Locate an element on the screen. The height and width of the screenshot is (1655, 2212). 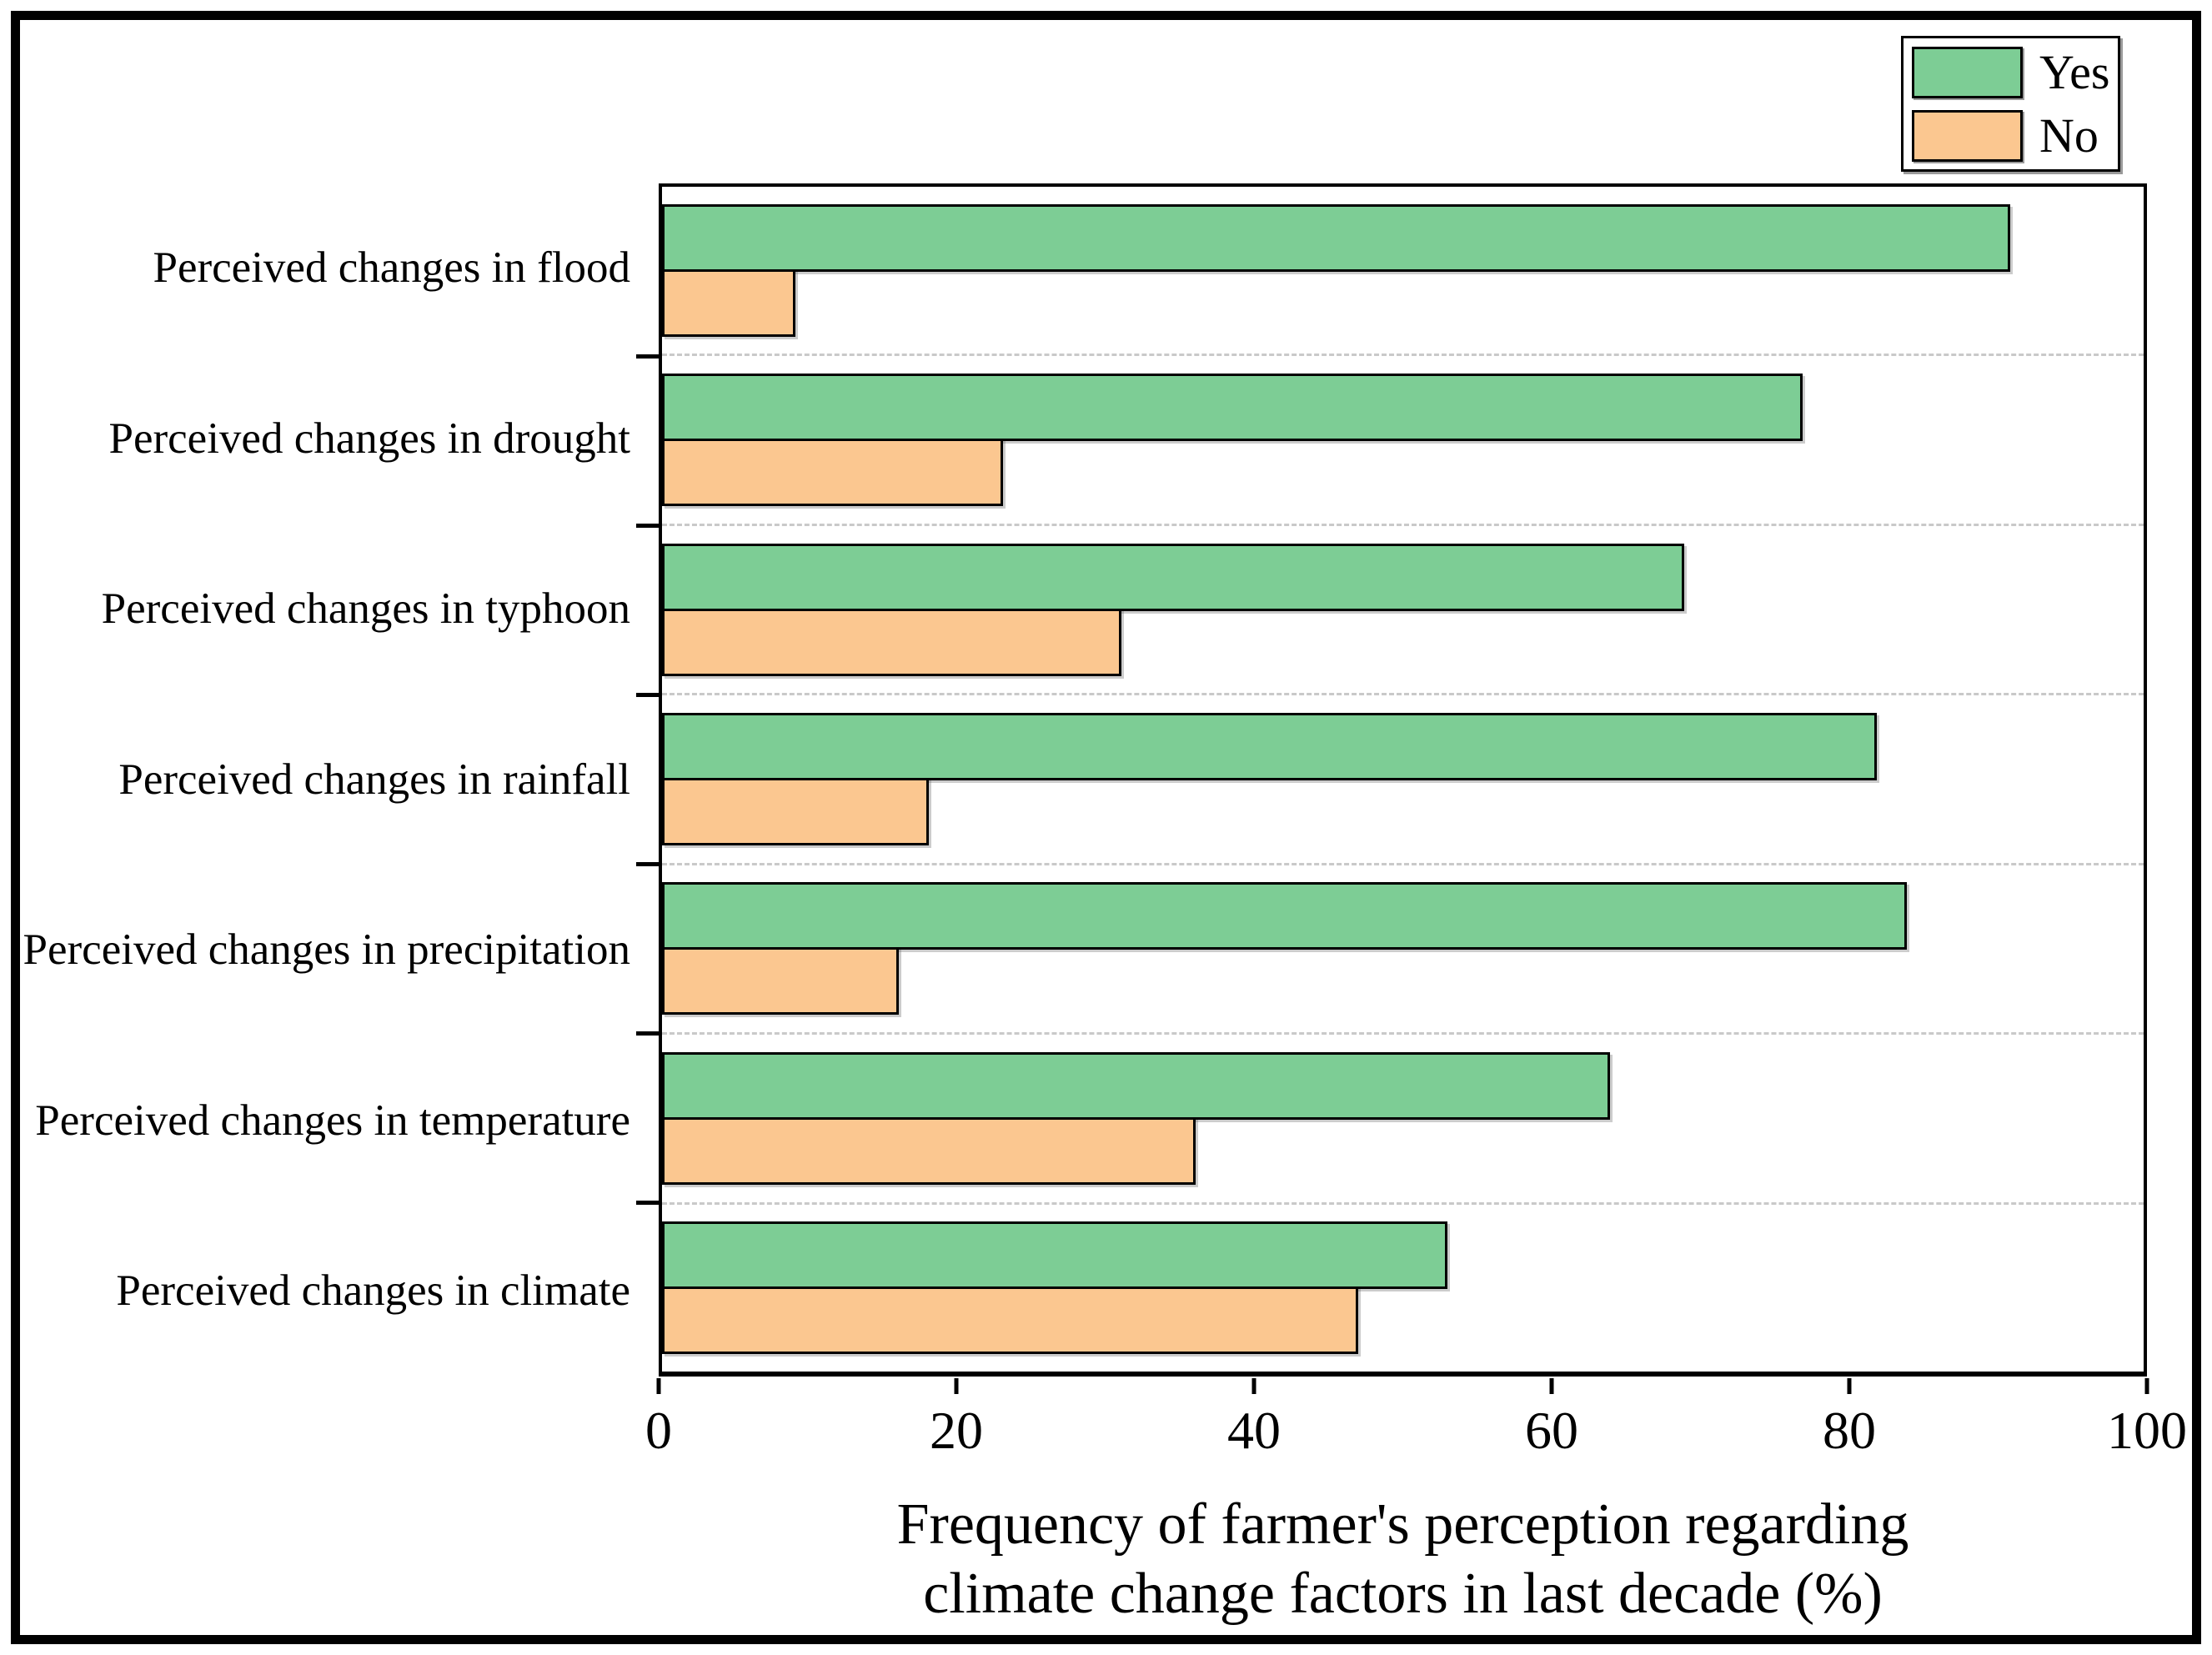
x-axis-tick-label: 100 is located at coordinates (2147, 1430).